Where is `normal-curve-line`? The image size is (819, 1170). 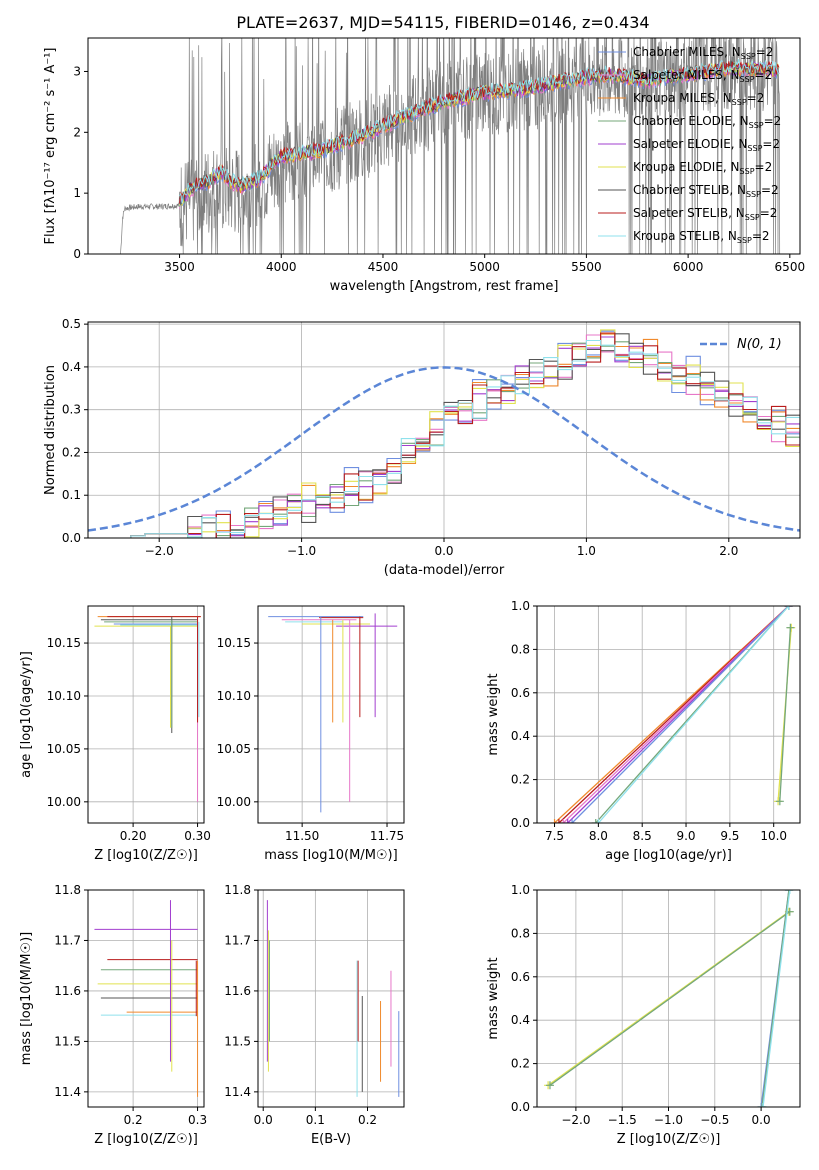
normal-curve-line is located at coordinates (444, 449).